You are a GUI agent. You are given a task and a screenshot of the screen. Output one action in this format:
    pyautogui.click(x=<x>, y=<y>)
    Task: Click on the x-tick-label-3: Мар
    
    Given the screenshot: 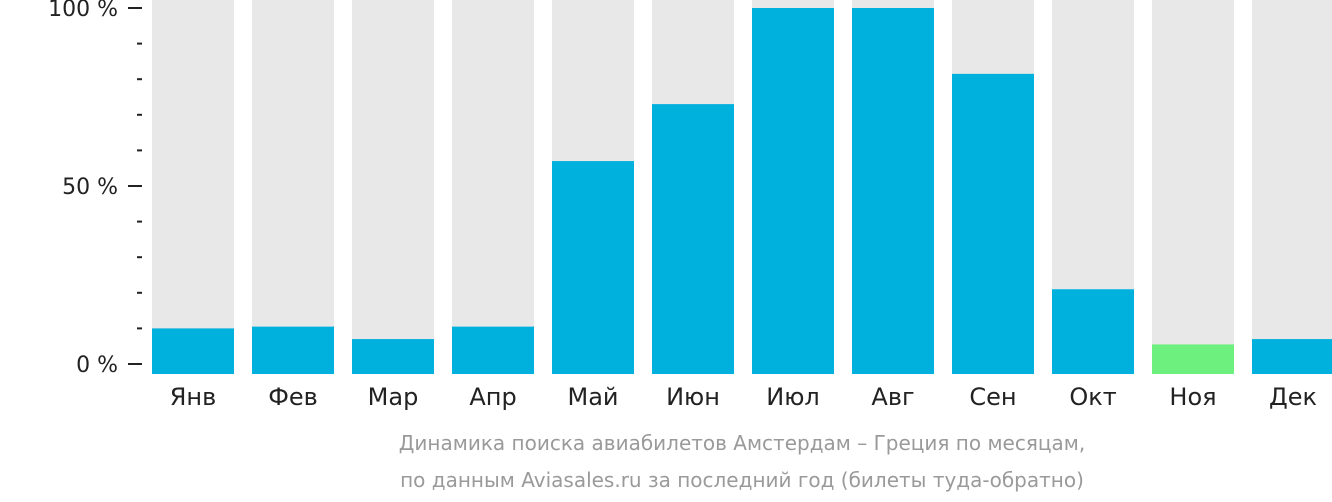 What is the action you would take?
    pyautogui.click(x=393, y=397)
    